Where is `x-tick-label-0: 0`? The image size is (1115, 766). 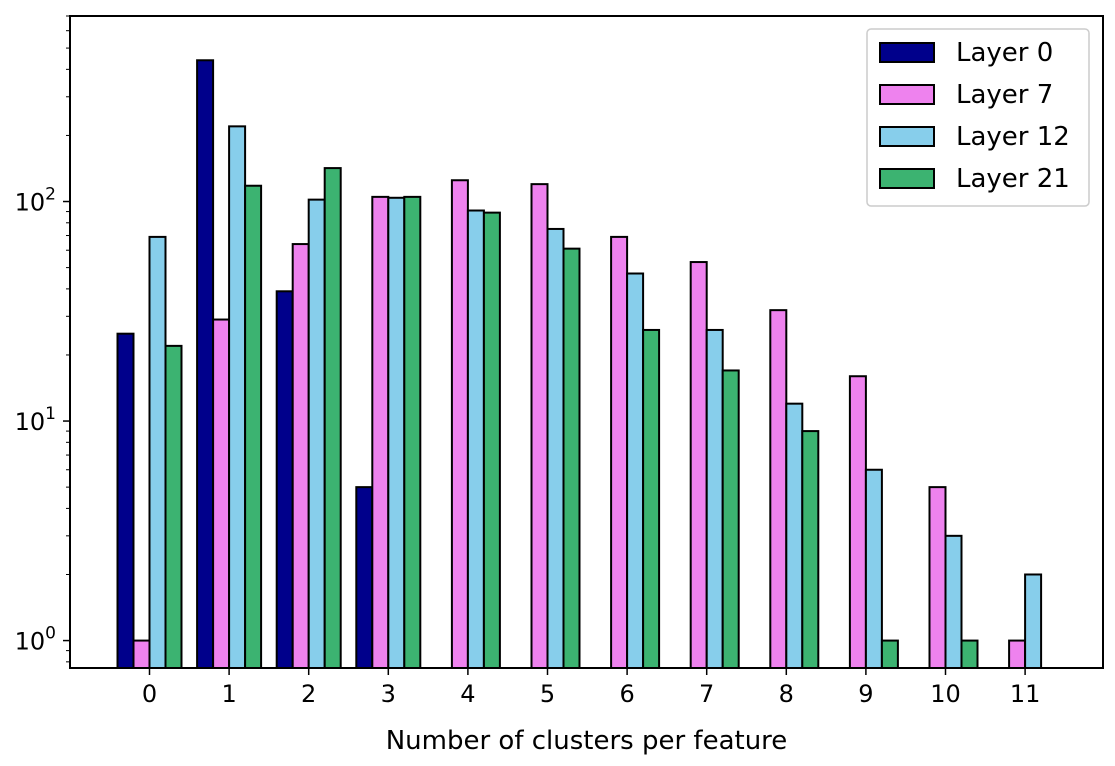
x-tick-label-0: 0 is located at coordinates (149, 694).